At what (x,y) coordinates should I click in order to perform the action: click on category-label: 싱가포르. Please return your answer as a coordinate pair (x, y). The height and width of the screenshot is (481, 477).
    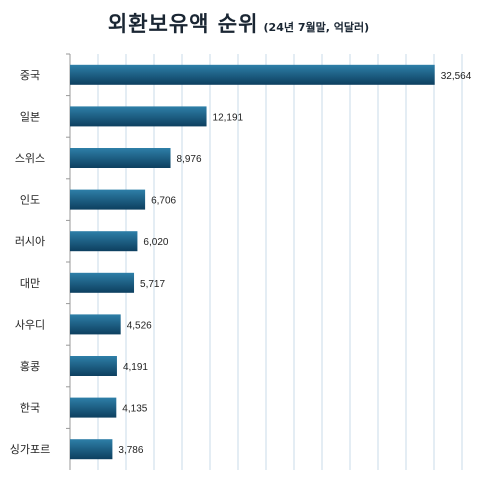
    Looking at the image, I should click on (30, 449).